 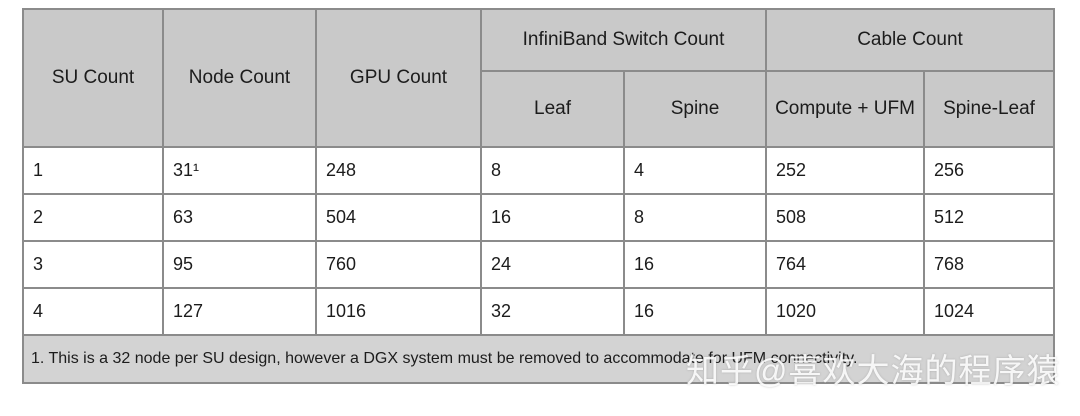 I want to click on header-node-count: Node Count, so click(x=239, y=78).